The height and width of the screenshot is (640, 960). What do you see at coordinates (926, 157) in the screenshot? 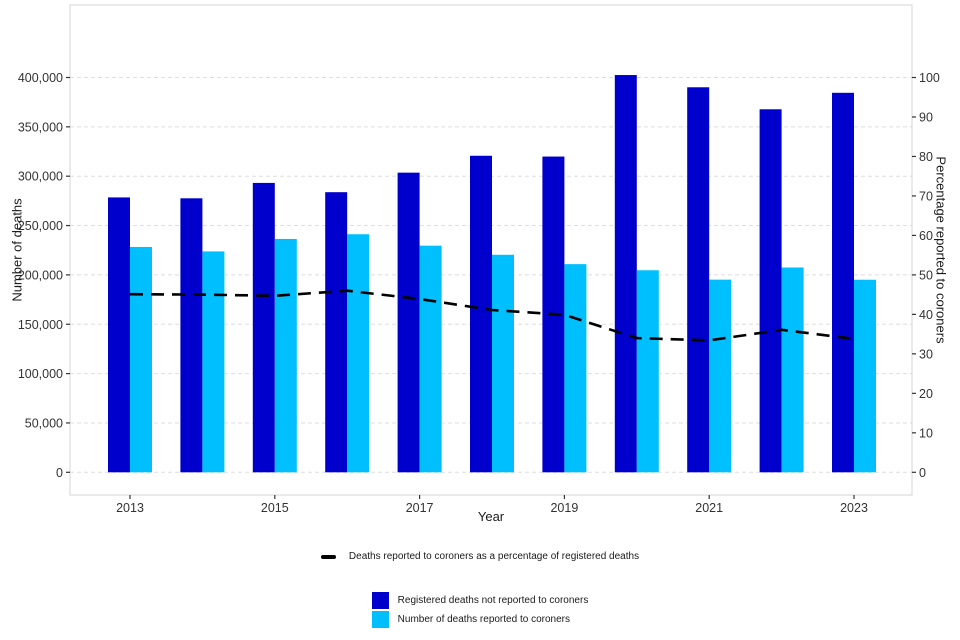
I see `y-axis-tick-label-right: 80` at bounding box center [926, 157].